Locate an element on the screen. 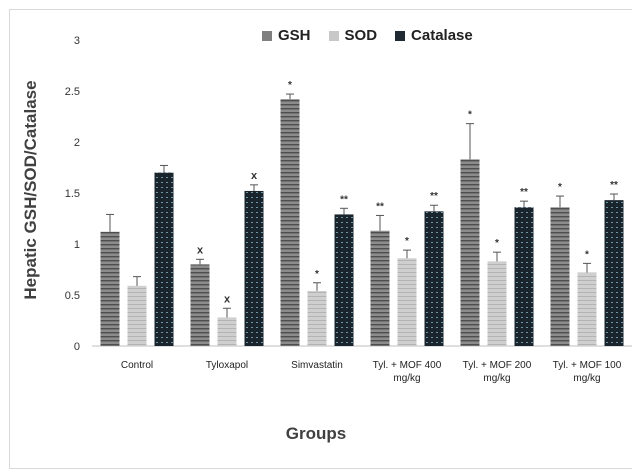 The width and height of the screenshot is (632, 469). x-tick-label: Tyl. + MOF 200 is located at coordinates (497, 365).